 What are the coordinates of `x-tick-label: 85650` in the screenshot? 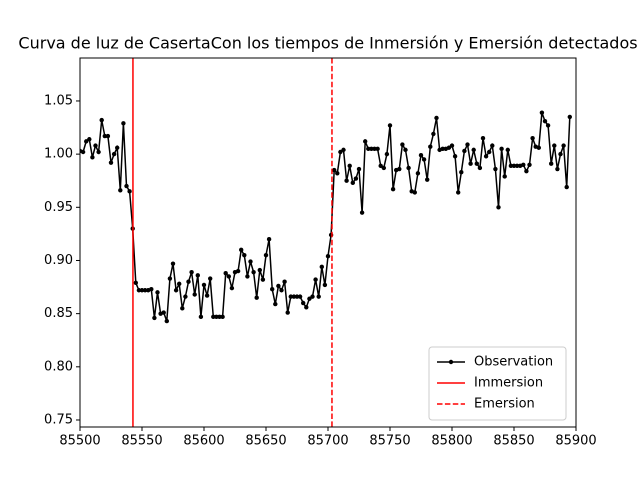 It's located at (265, 441).